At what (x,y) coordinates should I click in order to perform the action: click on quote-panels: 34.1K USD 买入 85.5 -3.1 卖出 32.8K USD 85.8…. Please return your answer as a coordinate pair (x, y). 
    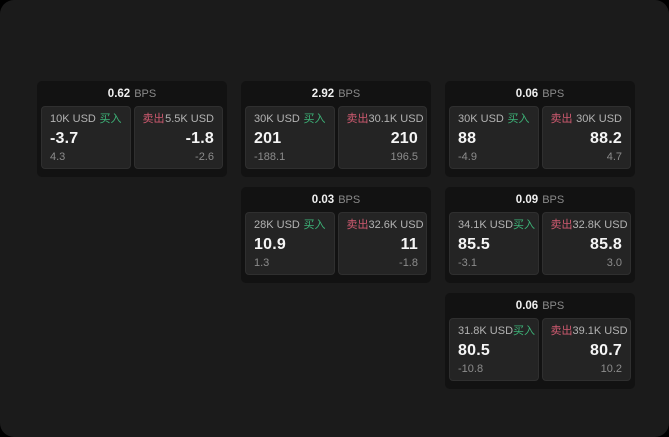
    Looking at the image, I should click on (540, 245).